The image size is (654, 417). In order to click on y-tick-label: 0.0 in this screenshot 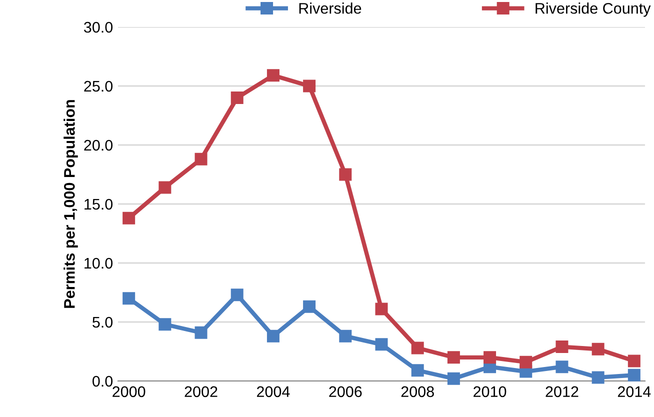, I will do `click(102, 381)`.